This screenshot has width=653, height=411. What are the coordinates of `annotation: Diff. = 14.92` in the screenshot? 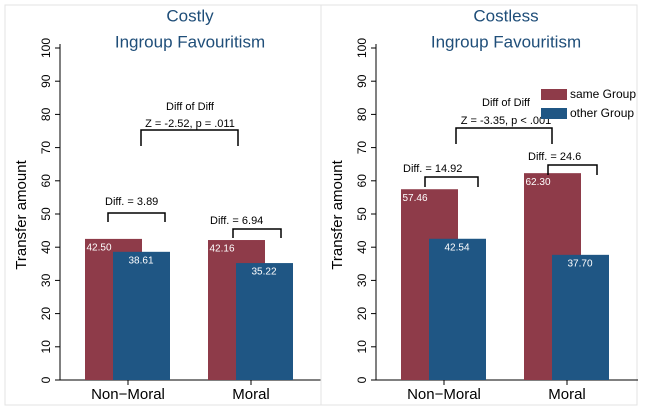 It's located at (432, 169).